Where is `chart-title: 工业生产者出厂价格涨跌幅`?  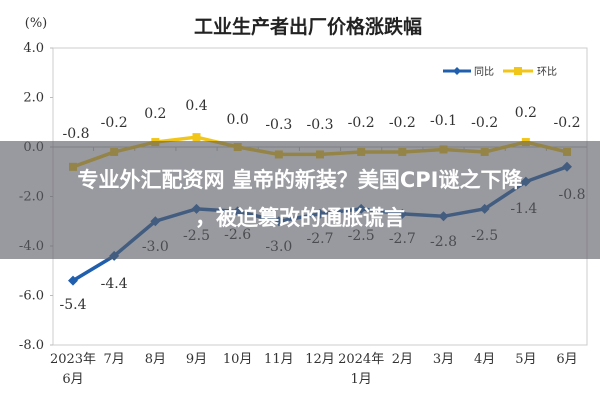 chart-title: 工业生产者出厂价格涨跌幅 is located at coordinates (308, 26).